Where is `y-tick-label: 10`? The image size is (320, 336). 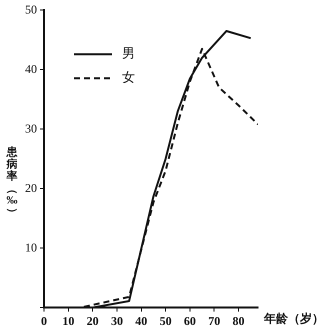
y-tick-label: 10 is located at coordinates (31, 247).